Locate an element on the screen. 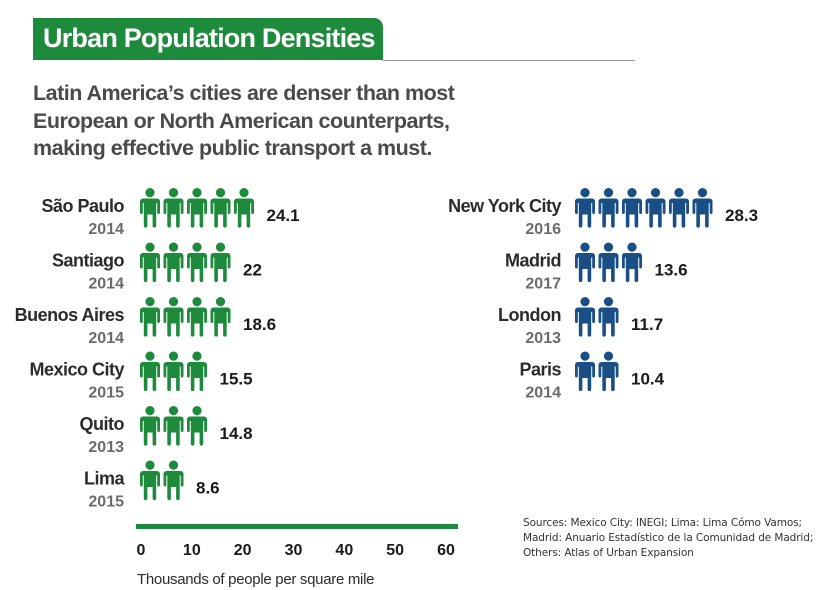 The width and height of the screenshot is (836, 590). value-label-lima: 8.6 is located at coordinates (208, 488).